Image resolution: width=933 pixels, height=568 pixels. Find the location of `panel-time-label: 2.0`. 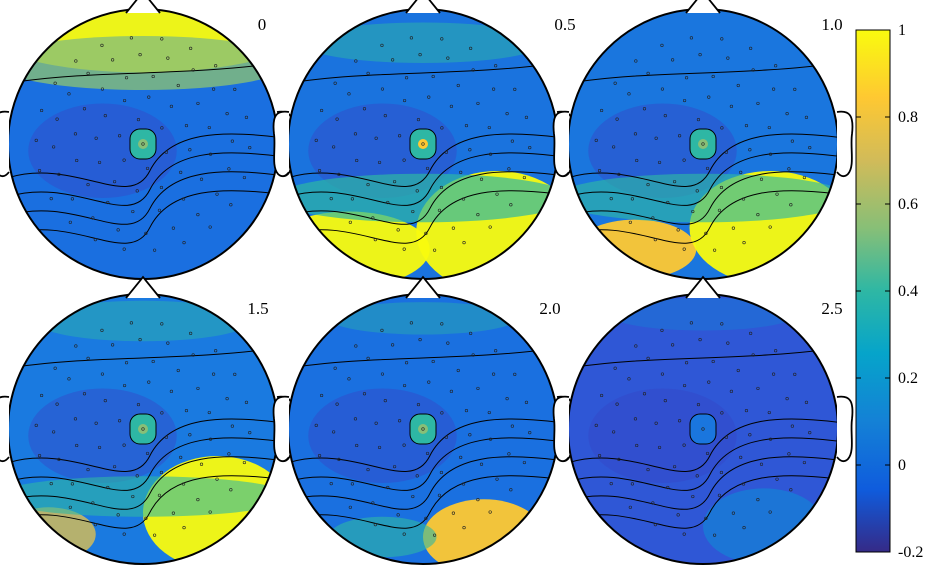

panel-time-label: 2.0 is located at coordinates (549, 308).